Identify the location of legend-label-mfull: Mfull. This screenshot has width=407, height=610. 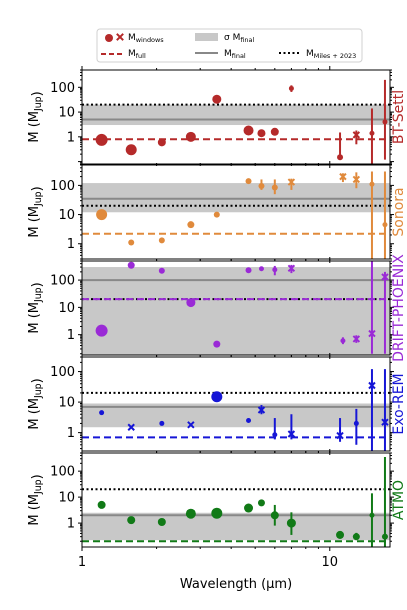
(137, 54).